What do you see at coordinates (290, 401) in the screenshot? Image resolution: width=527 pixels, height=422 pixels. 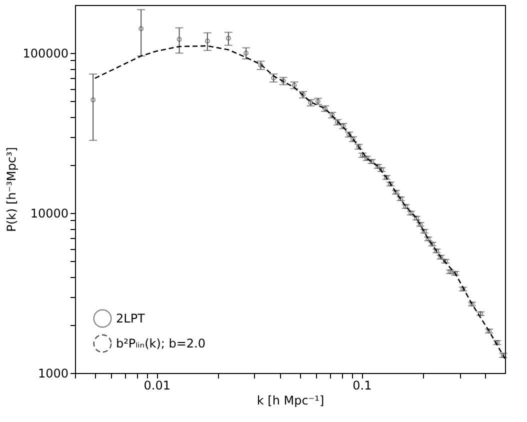 I see `x-axis-title: k [h Mpc⁻¹]` at bounding box center [290, 401].